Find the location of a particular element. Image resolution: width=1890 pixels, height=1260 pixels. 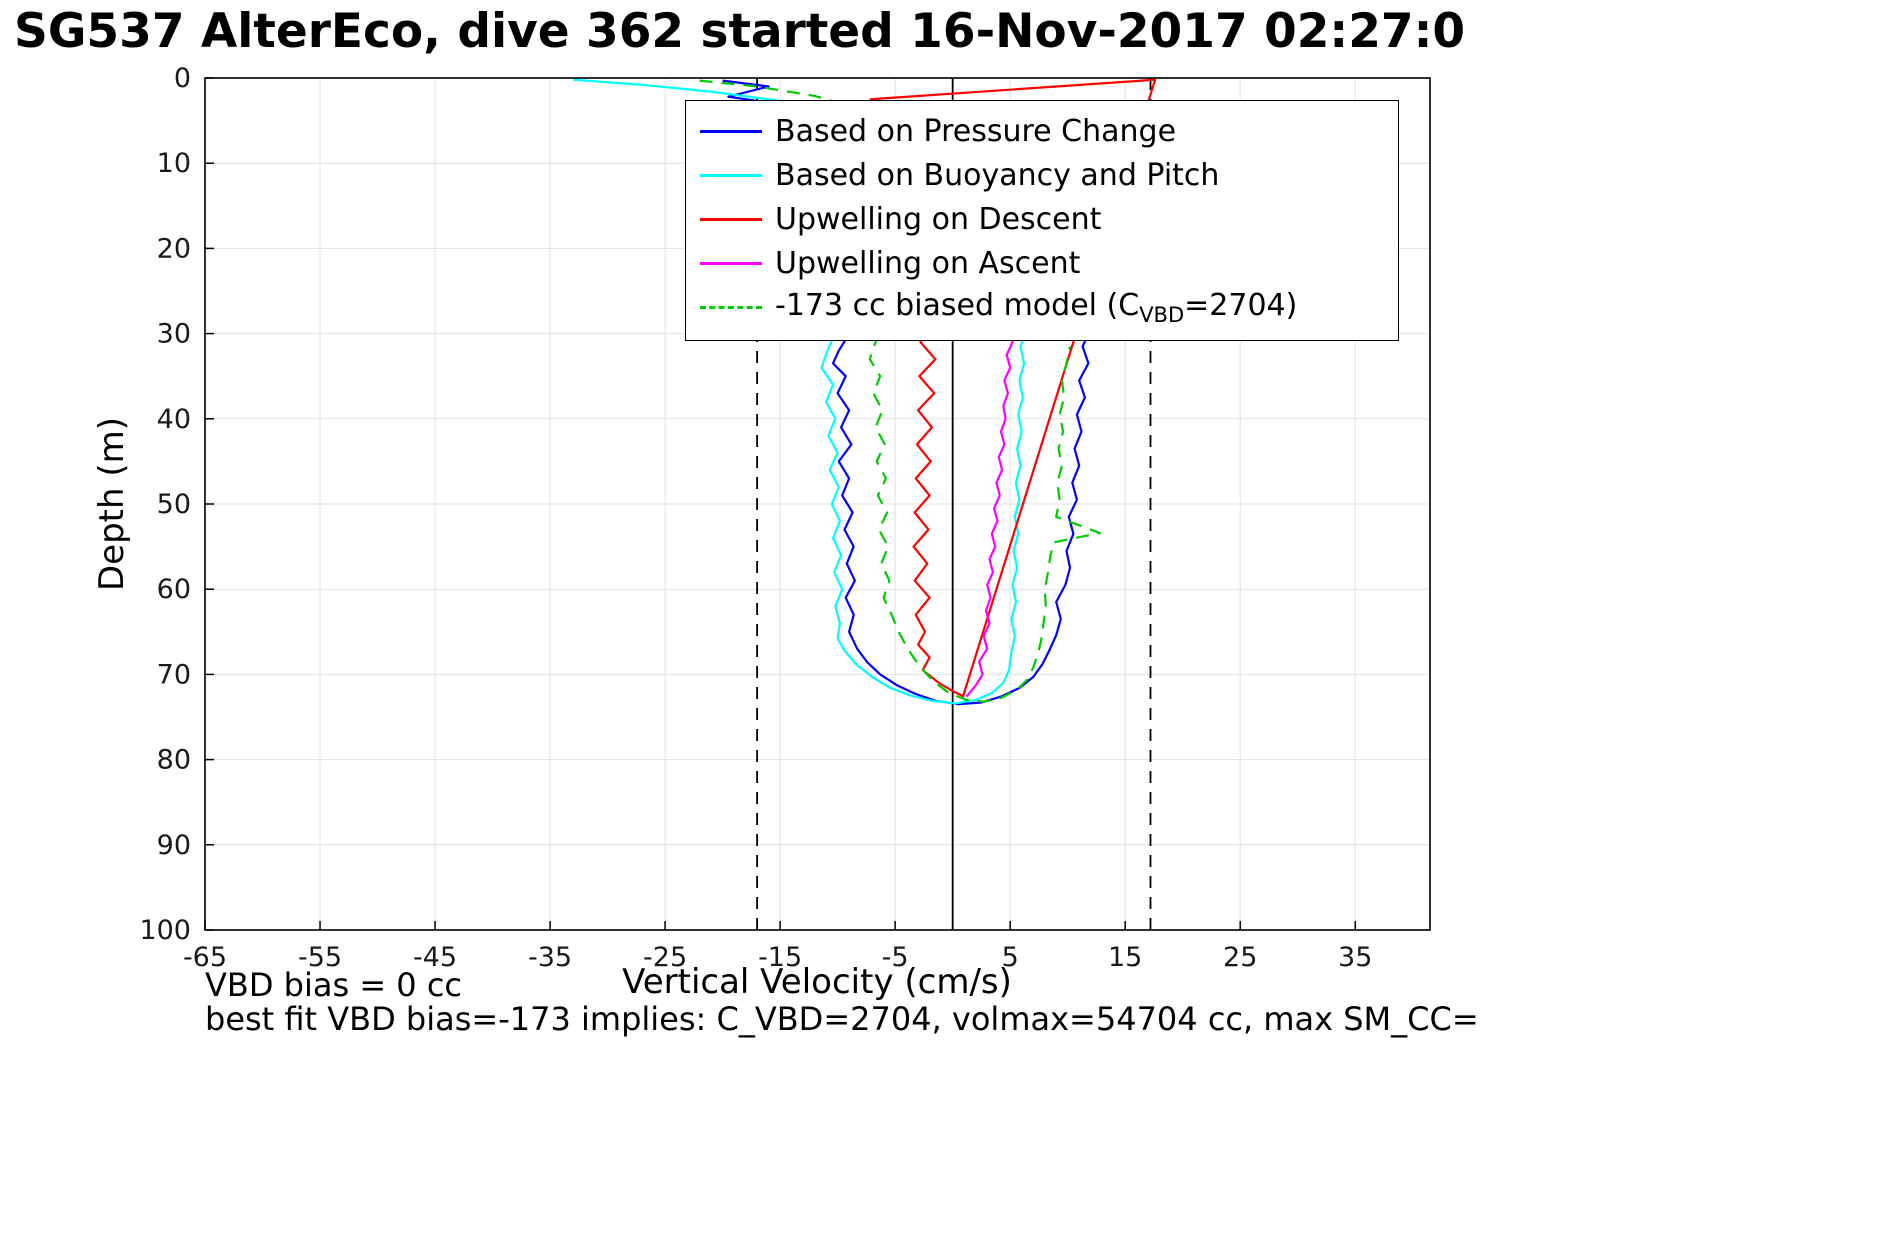

y-tick-label: 0 is located at coordinates (182, 78).